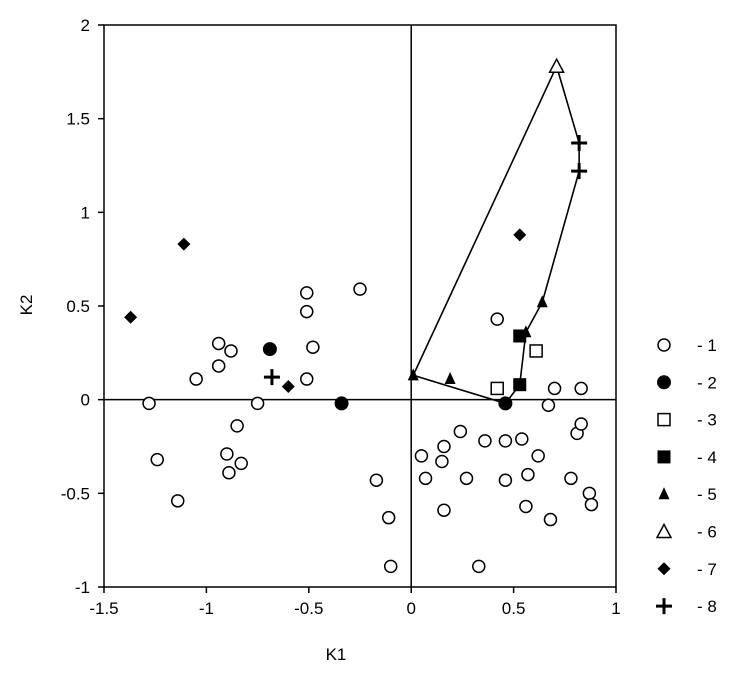 The height and width of the screenshot is (679, 737). Describe the element at coordinates (707, 382) in the screenshot. I see `legend-label-2: - 2` at that location.